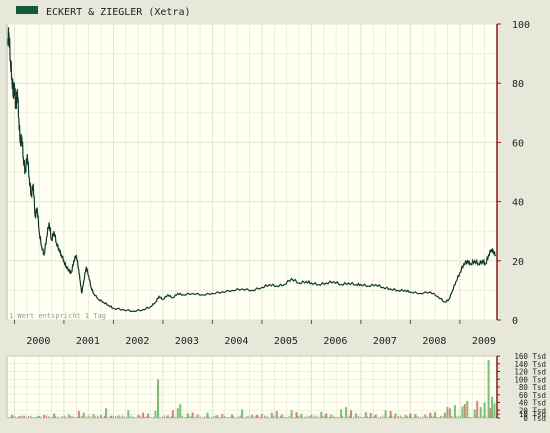 The image size is (550, 433). Describe the element at coordinates (513, 173) in the screenshot. I see `price-y-ticks: 0 20 40 60 80 100` at that location.